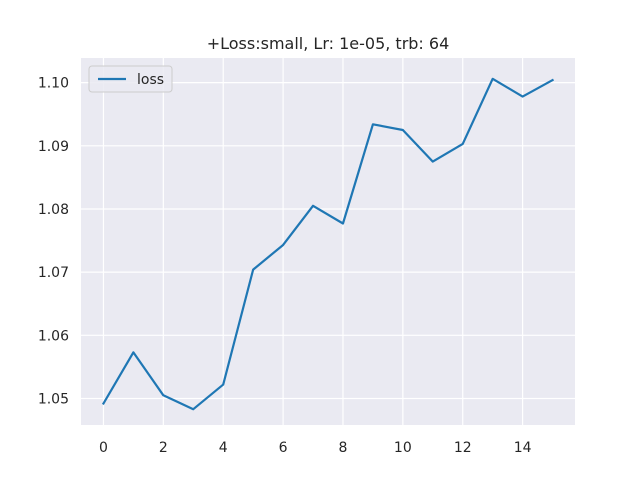 Image resolution: width=640 pixels, height=484 pixels. Describe the element at coordinates (53, 273) in the screenshot. I see `y-tick-label: 1.07` at that location.